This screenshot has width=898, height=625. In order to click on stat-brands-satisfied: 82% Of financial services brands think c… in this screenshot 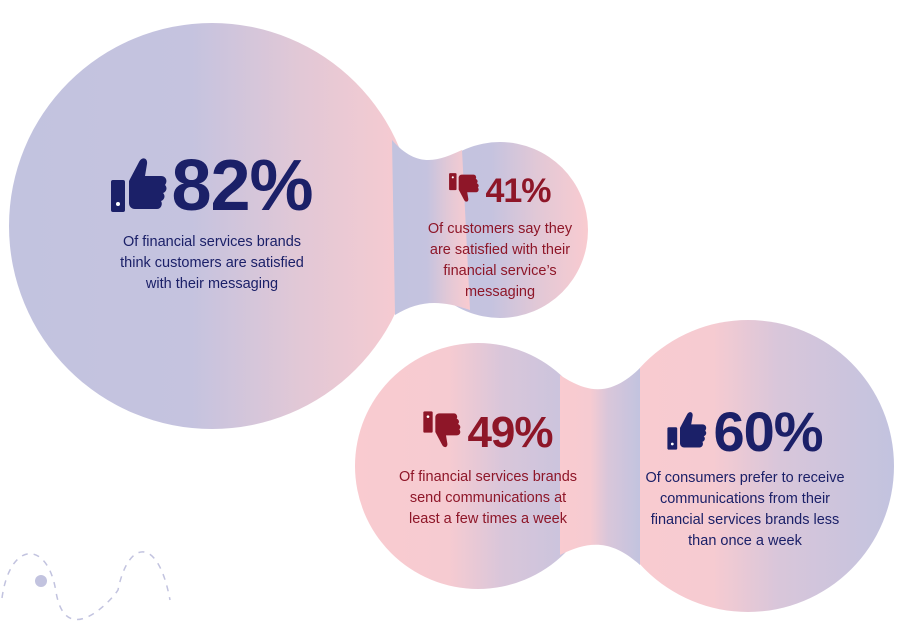, I will do `click(212, 222)`.